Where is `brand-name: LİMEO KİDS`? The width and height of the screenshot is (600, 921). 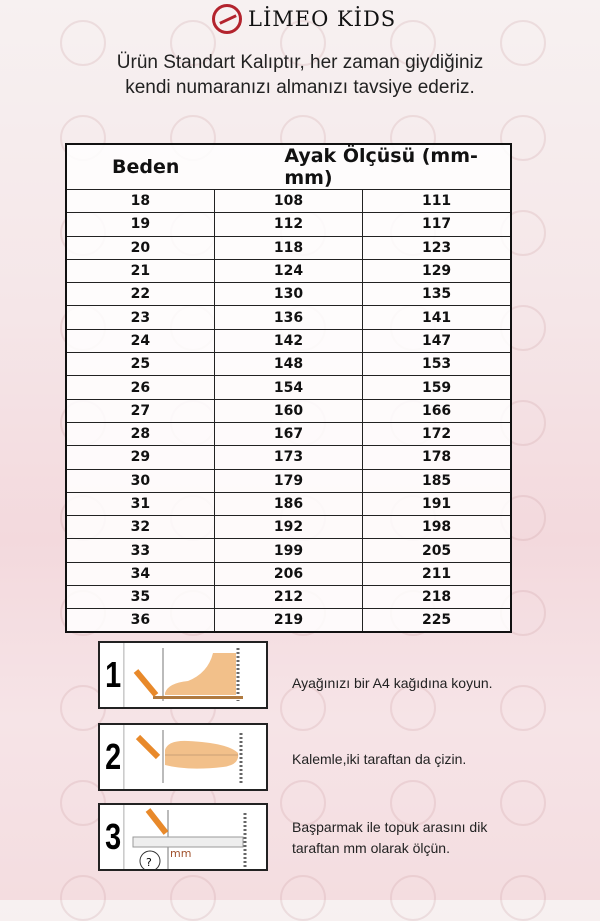 brand-name: LİMEO KİDS is located at coordinates (322, 19).